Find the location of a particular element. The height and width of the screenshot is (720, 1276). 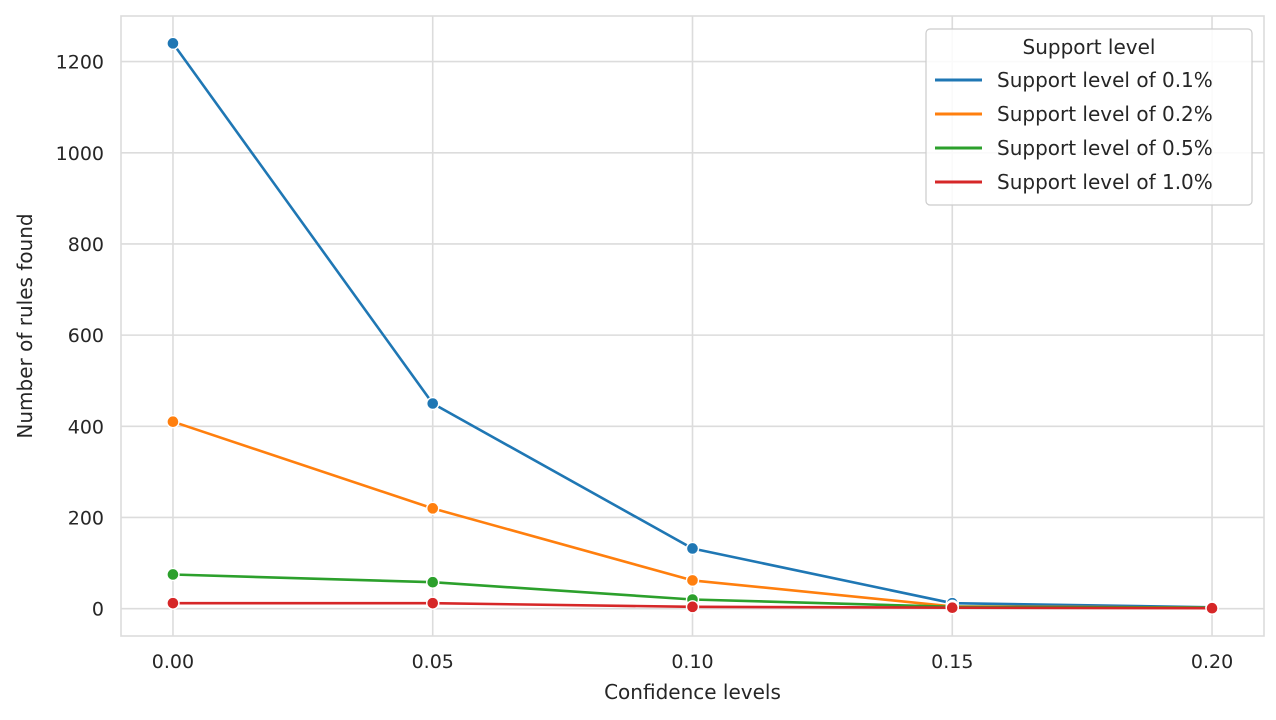

legend-label: Support level of 0.2% is located at coordinates (1105, 114).